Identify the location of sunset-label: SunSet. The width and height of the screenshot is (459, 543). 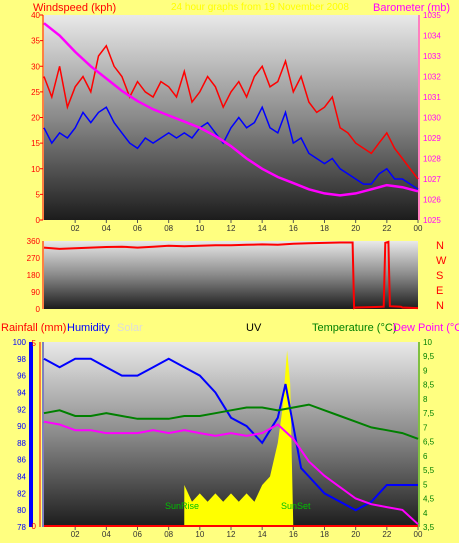
(296, 506).